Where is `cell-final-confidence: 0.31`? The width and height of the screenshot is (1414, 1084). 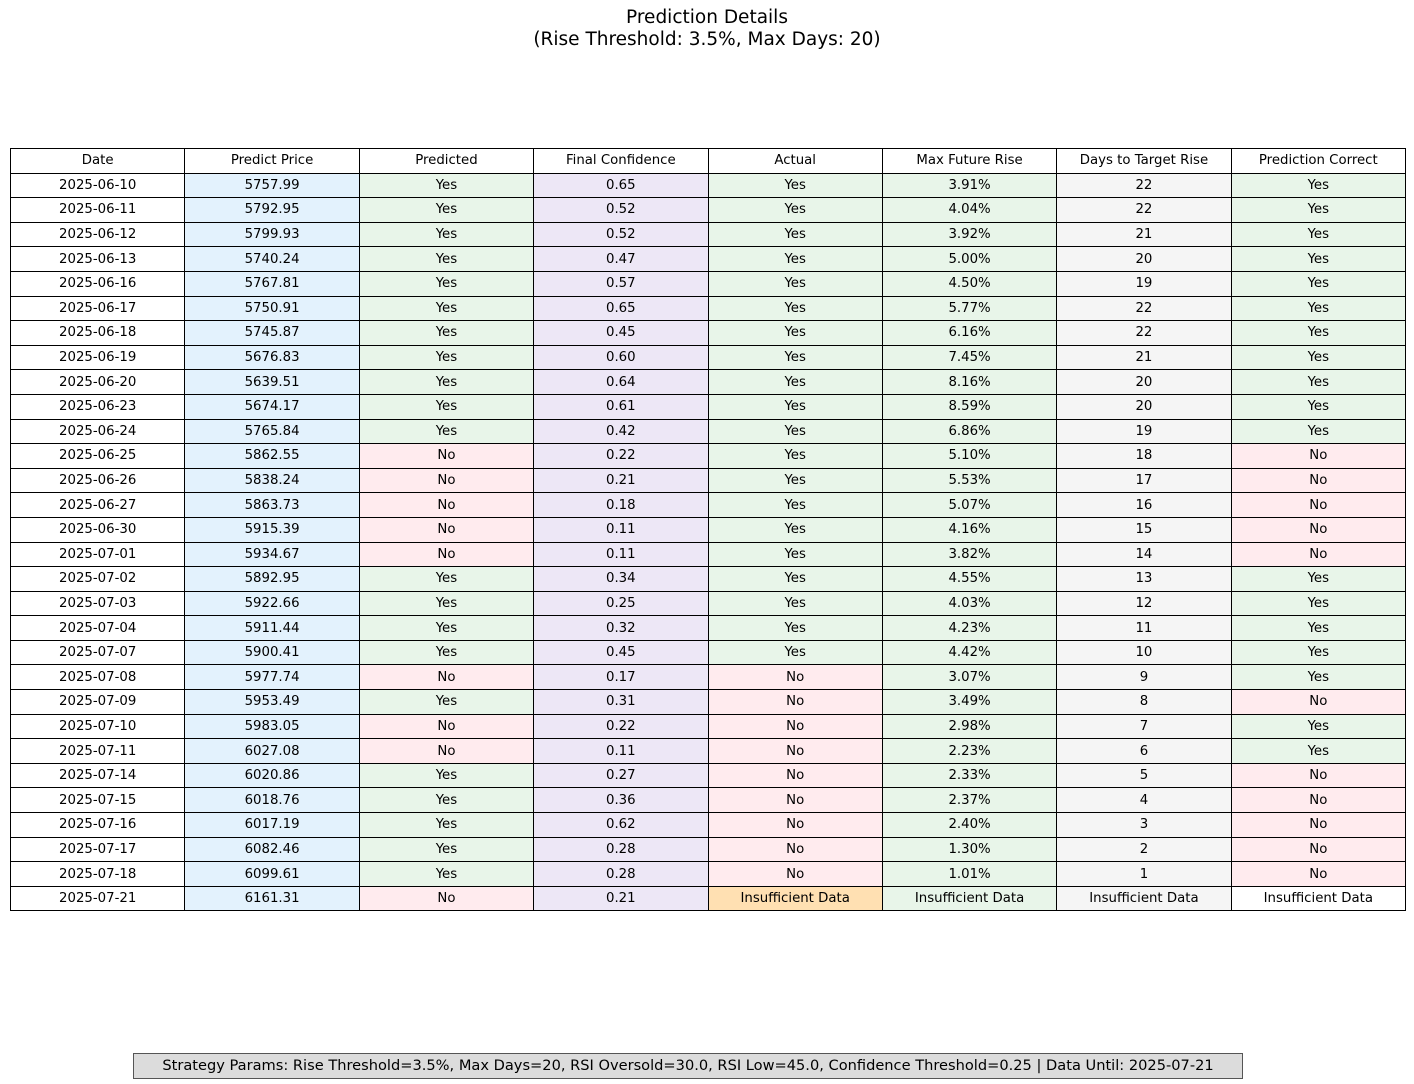 cell-final-confidence: 0.31 is located at coordinates (621, 702).